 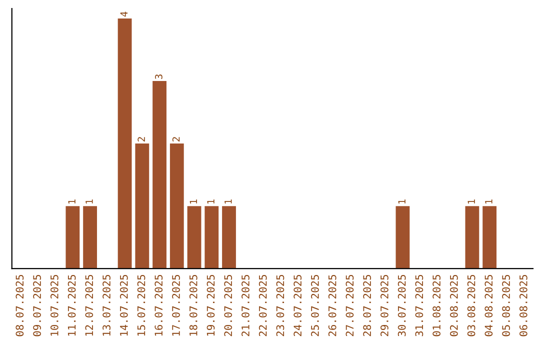 I want to click on x-tick-label: 28.07.2025, so click(x=367, y=305).